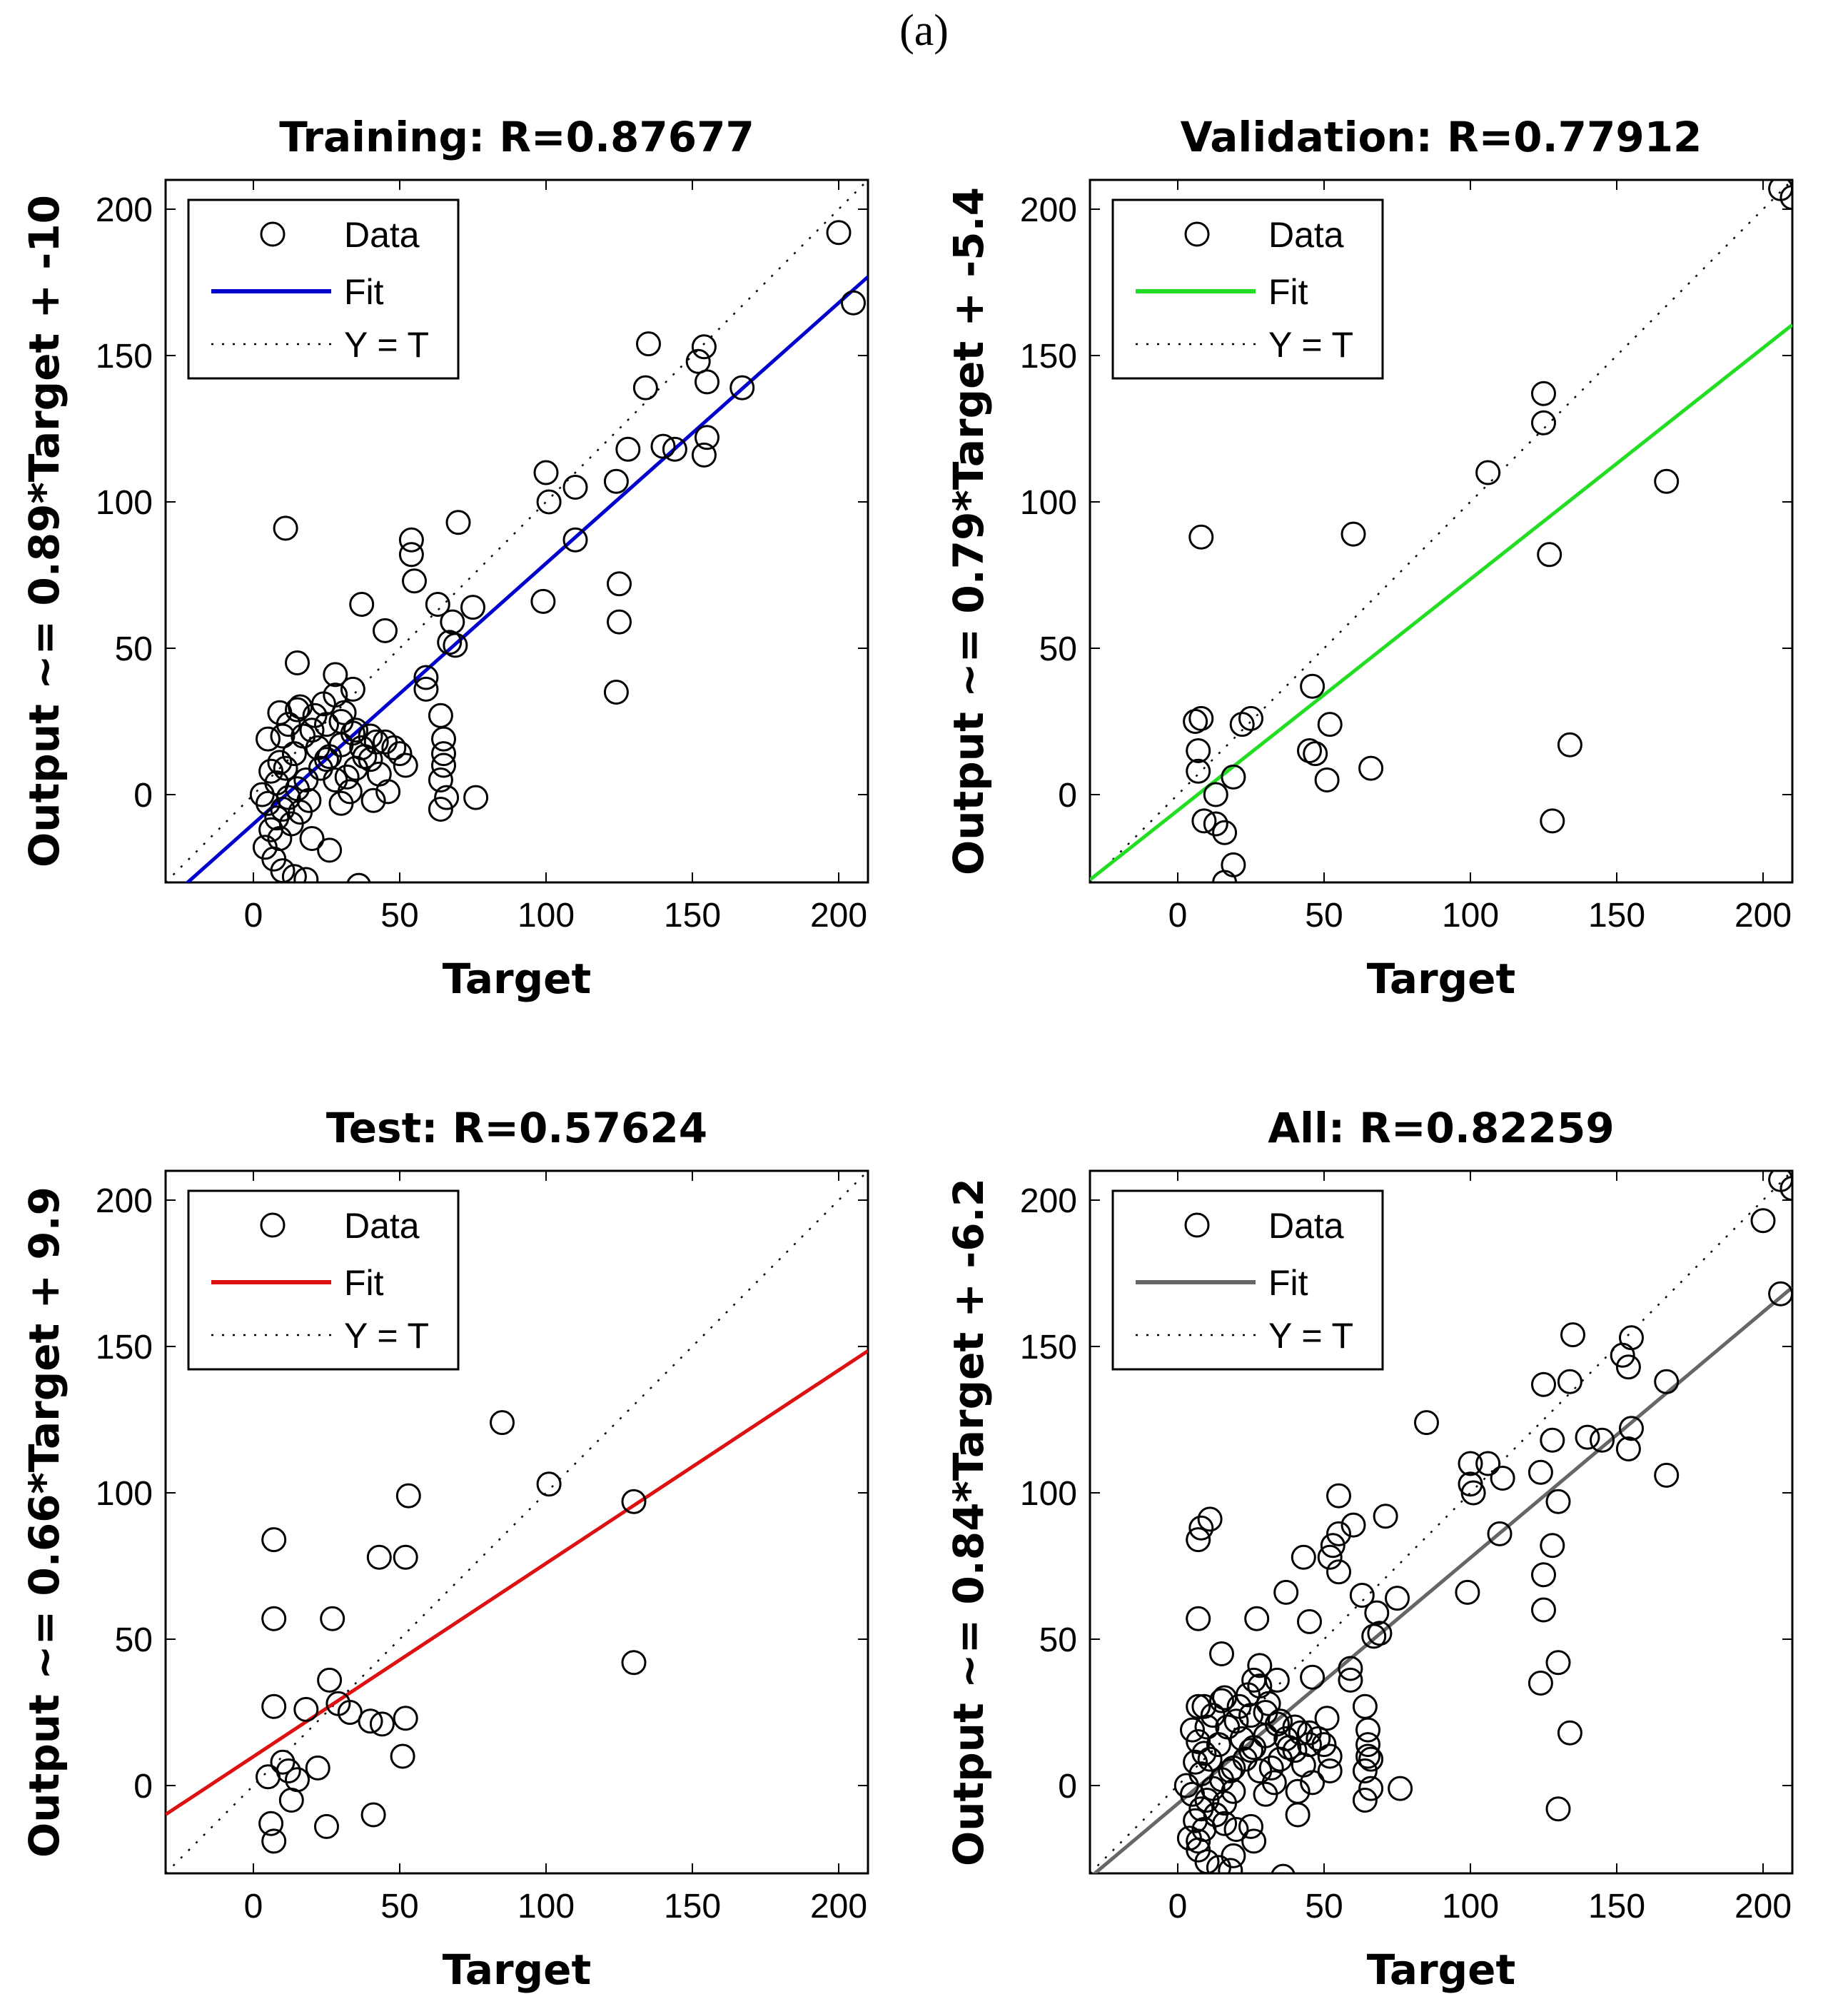 The width and height of the screenshot is (1848, 2014). Describe the element at coordinates (1048, 357) in the screenshot. I see `y-tick-label: 150` at that location.